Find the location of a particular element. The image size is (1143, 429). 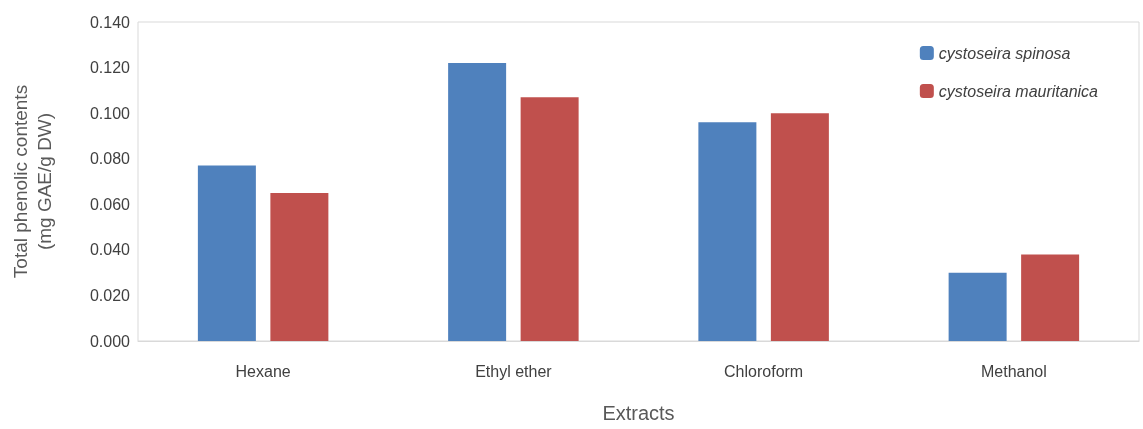

y-axis-title: Total phenolic contents (mg GAE/g DW) is located at coordinates (32, 181).